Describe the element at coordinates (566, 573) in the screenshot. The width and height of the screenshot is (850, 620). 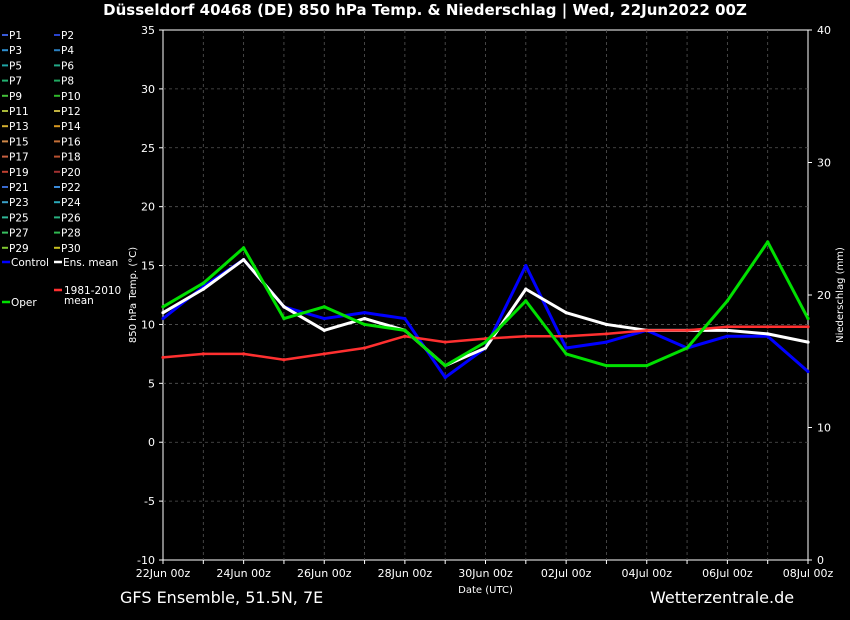
I see `x-tick-label: 02Jul 00z` at that location.